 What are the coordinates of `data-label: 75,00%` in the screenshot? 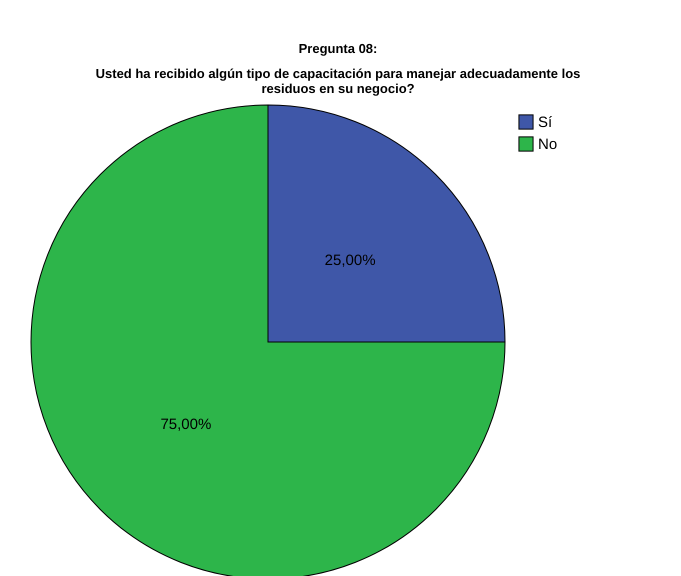 It's located at (186, 425).